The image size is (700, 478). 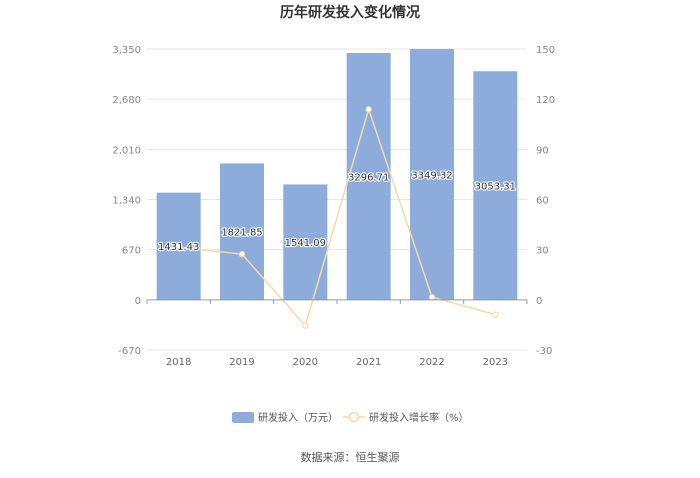 I want to click on source-text: 数据来源：恒生聚源, so click(x=350, y=457).